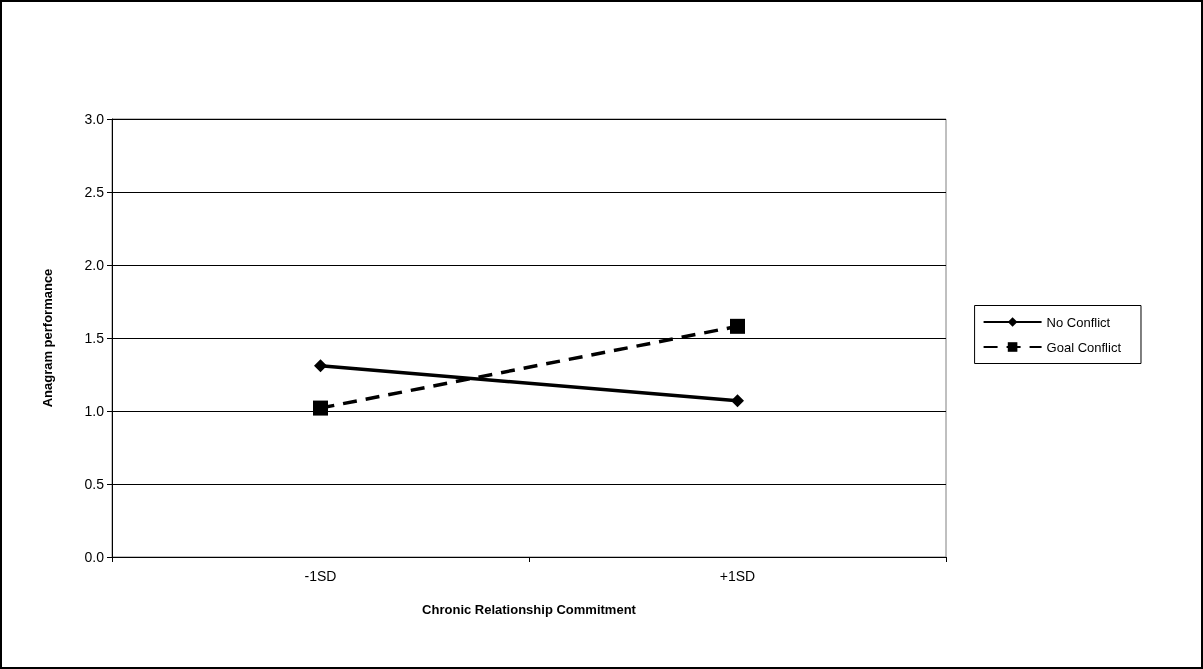 Image resolution: width=1203 pixels, height=669 pixels. Describe the element at coordinates (94, 484) in the screenshot. I see `y-tick-label: 0.5` at that location.